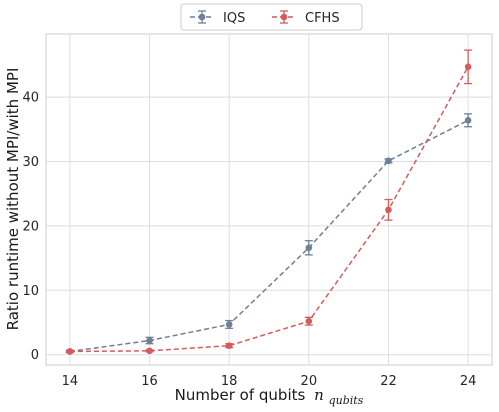  What do you see at coordinates (229, 381) in the screenshot?
I see `x-tick-label: 18` at bounding box center [229, 381].